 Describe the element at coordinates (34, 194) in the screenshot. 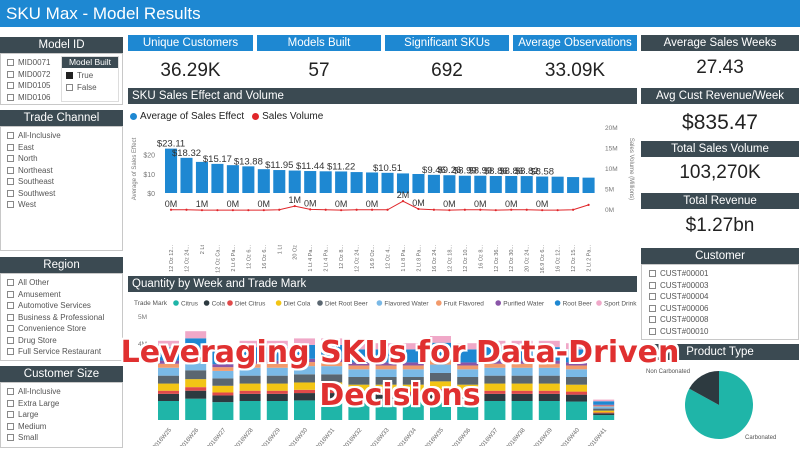

I see `trade-channel-item: Southwest` at that location.